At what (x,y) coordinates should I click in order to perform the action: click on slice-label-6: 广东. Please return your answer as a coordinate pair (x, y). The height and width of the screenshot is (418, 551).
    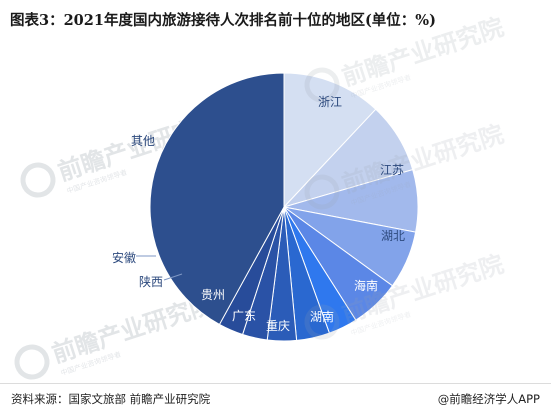
    Looking at the image, I should click on (244, 316).